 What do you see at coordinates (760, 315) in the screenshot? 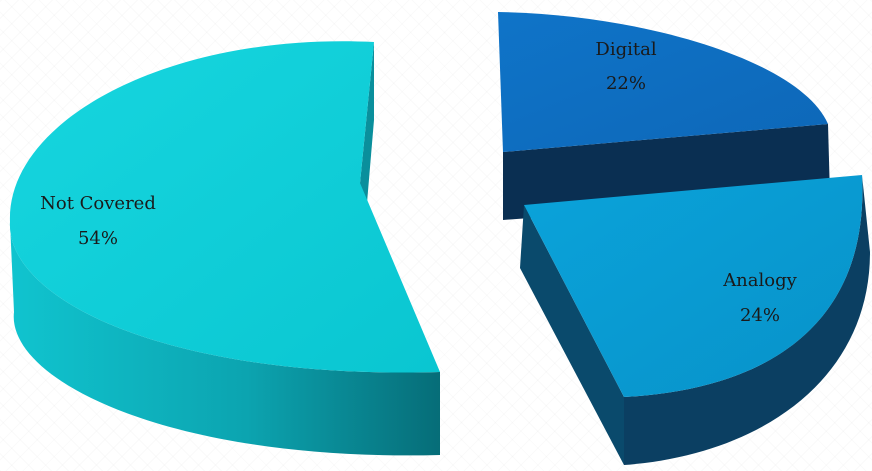
I see `label-analogy-value: 24%` at bounding box center [760, 315].